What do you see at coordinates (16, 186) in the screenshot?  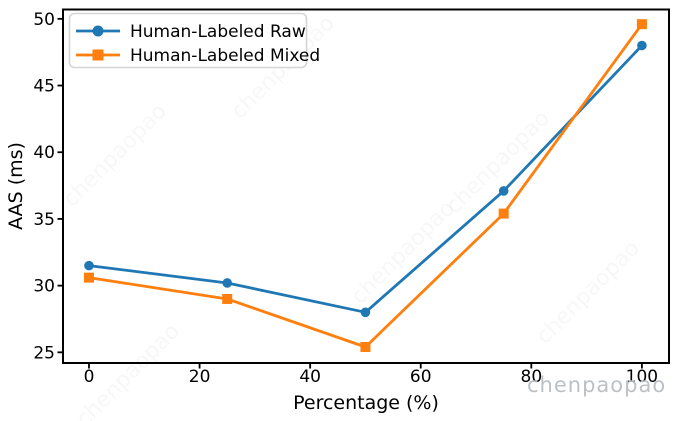 I see `y-axis-label: AAS (ms)` at bounding box center [16, 186].